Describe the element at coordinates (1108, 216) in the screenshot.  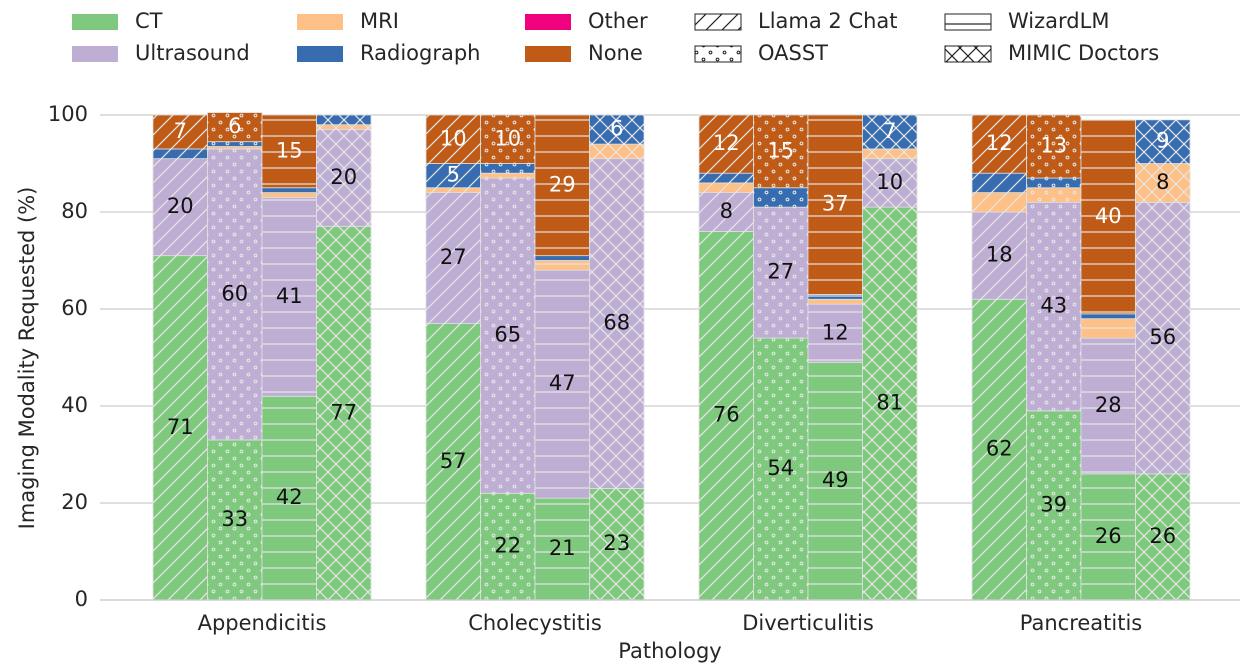
I see `data-label: 40` at that location.